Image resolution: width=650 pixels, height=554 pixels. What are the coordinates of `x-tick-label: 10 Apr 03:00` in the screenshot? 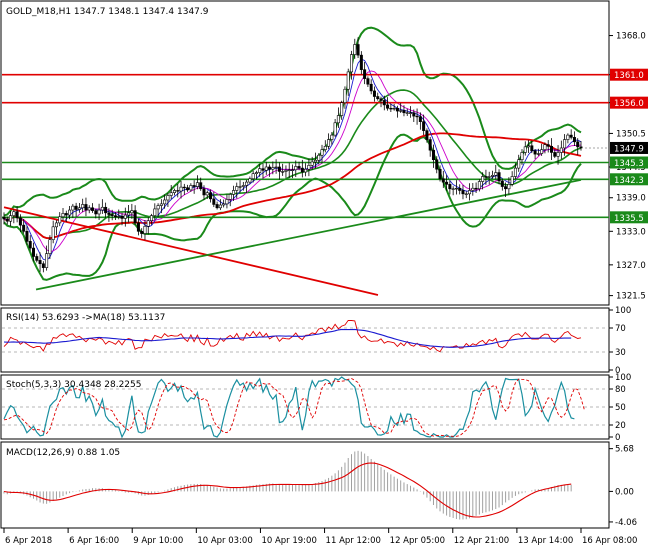 It's located at (224, 541).